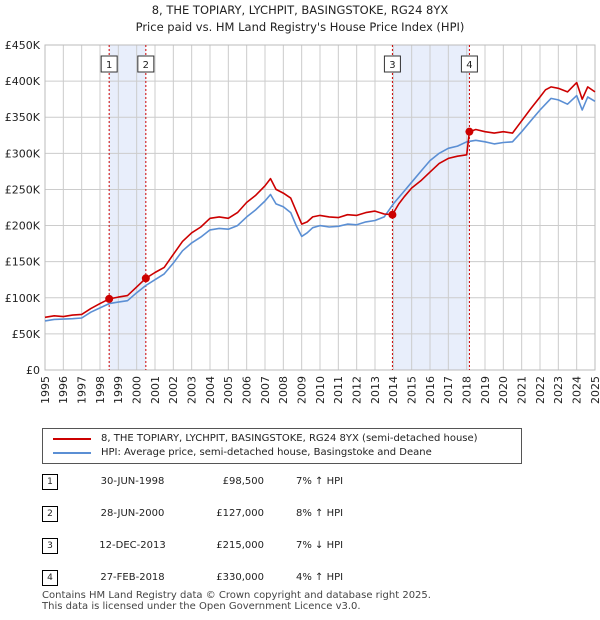 Image resolution: width=600 pixels, height=620 pixels. Describe the element at coordinates (26, 334) in the screenshot. I see `y-tick-label: £50K` at that location.